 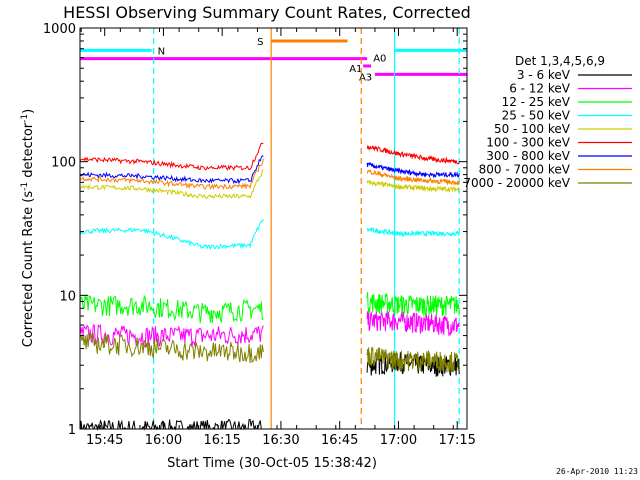 I want to click on series-line-1-pre, so click(x=171, y=336).